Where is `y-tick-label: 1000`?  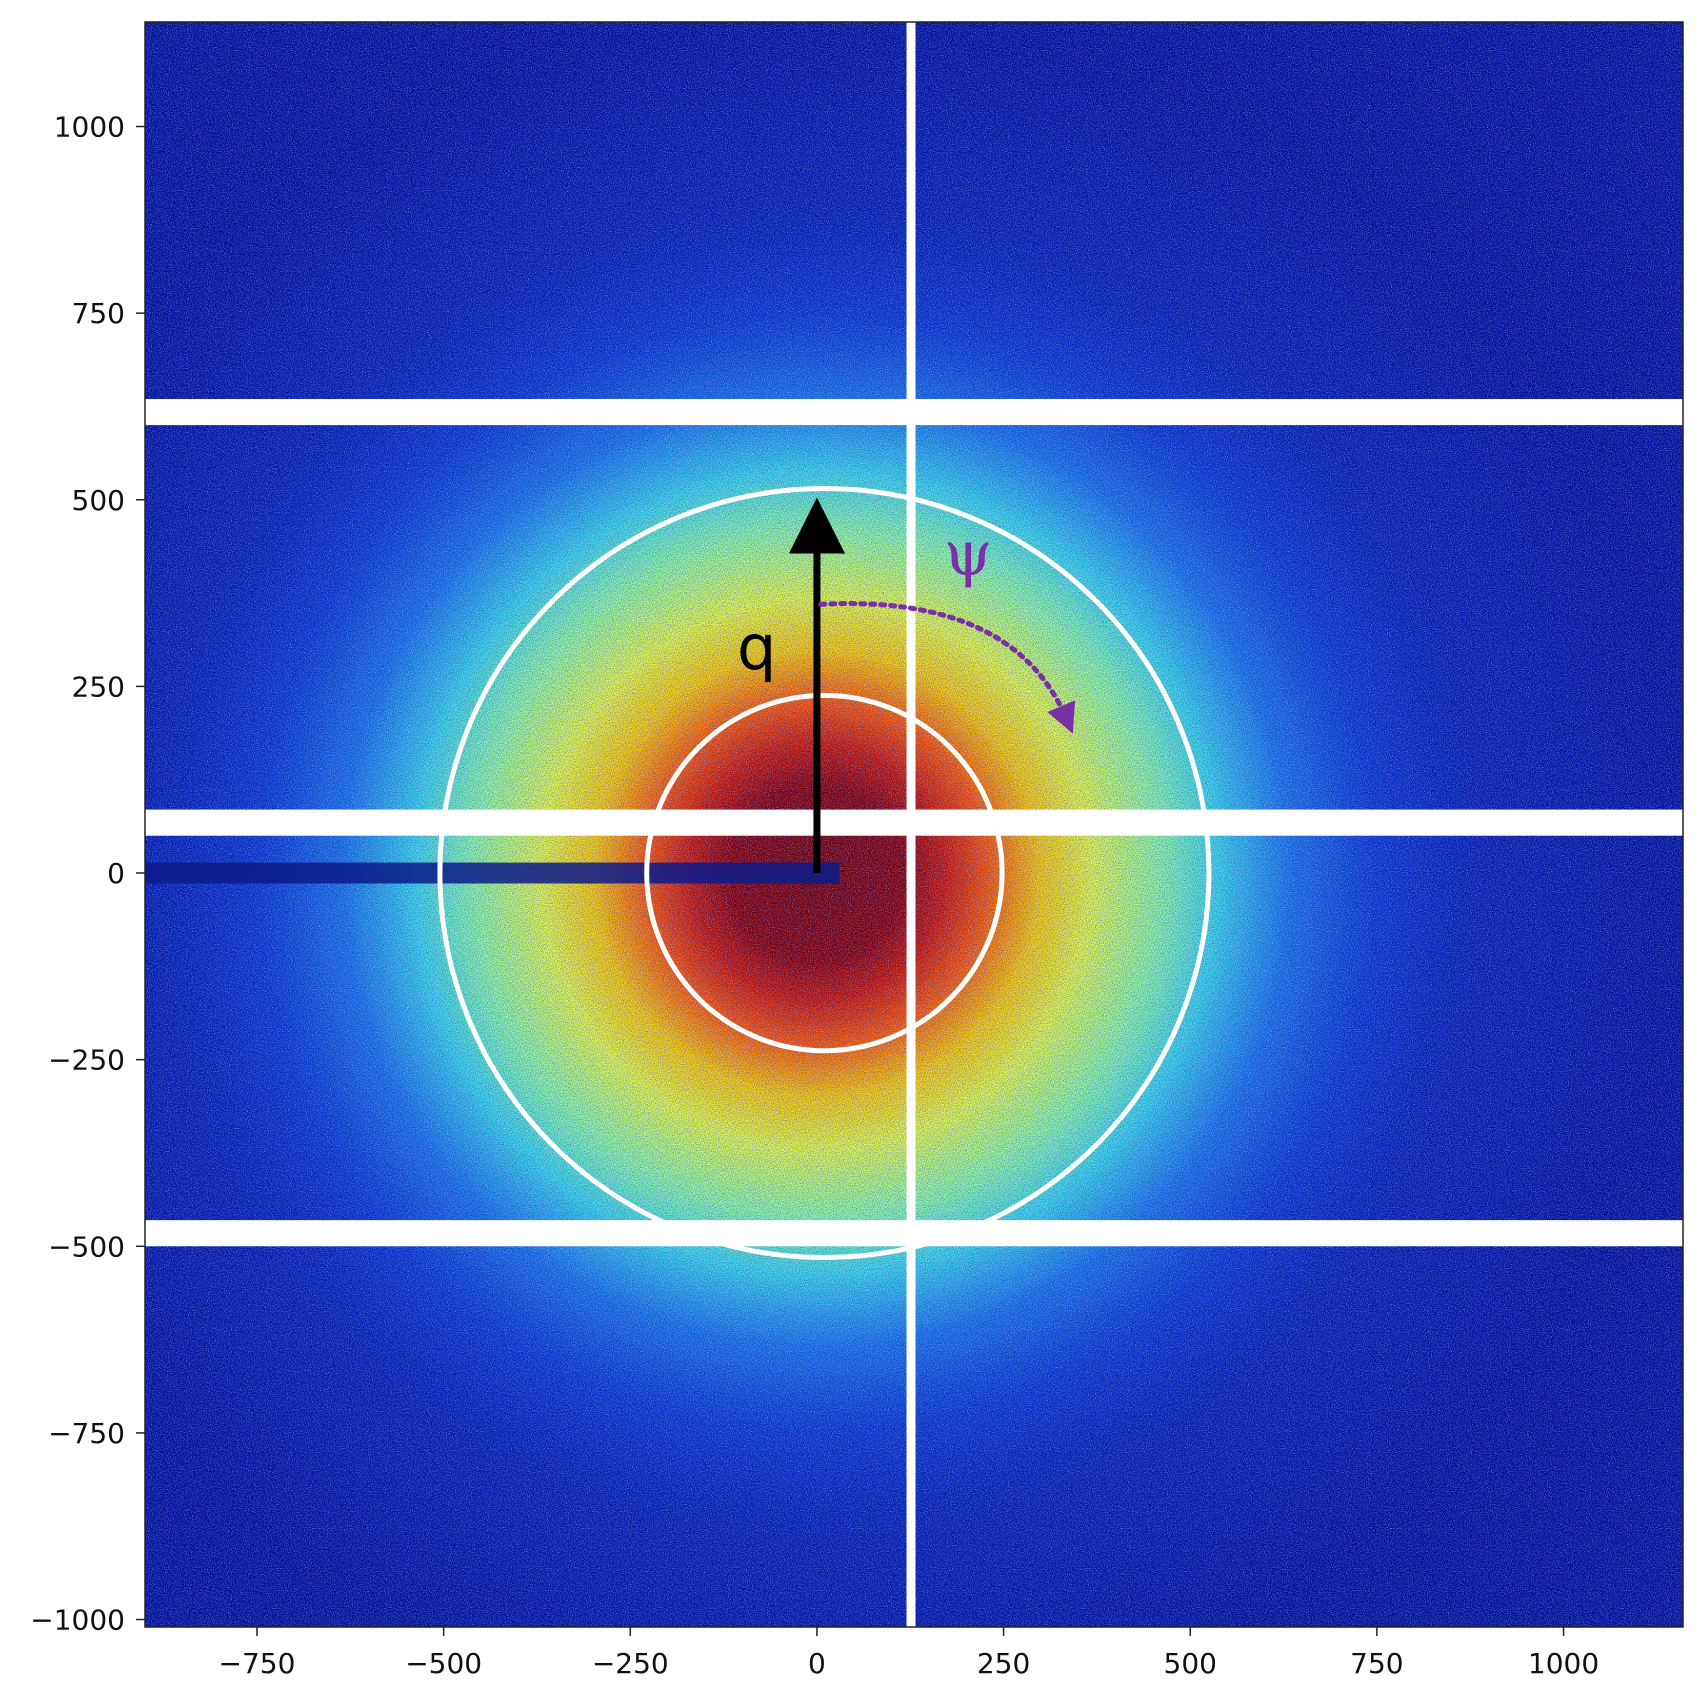 y-tick-label: 1000 is located at coordinates (89, 127).